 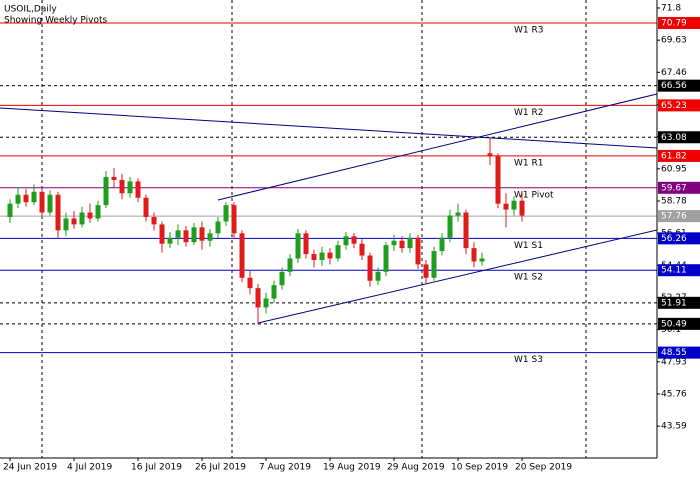 What do you see at coordinates (674, 106) in the screenshot?
I see `level-value: 65.23` at bounding box center [674, 106].